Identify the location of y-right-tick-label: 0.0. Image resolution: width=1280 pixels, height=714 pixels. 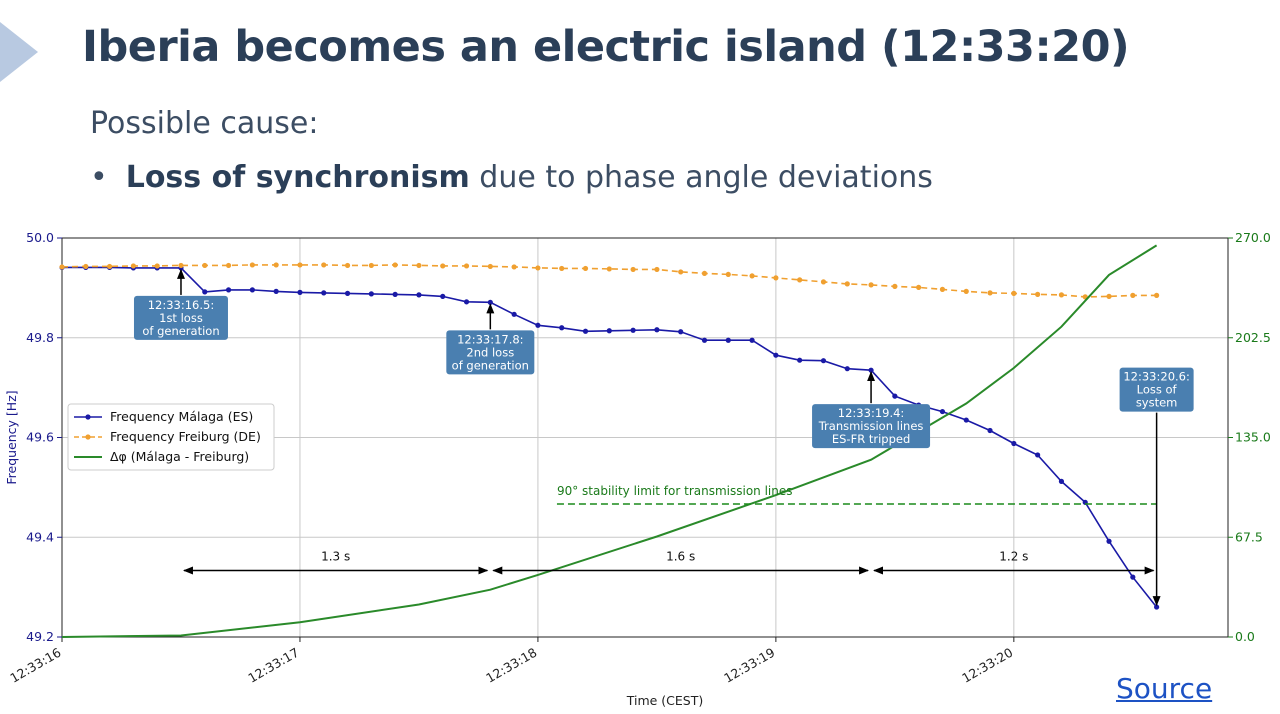
(1245, 636).